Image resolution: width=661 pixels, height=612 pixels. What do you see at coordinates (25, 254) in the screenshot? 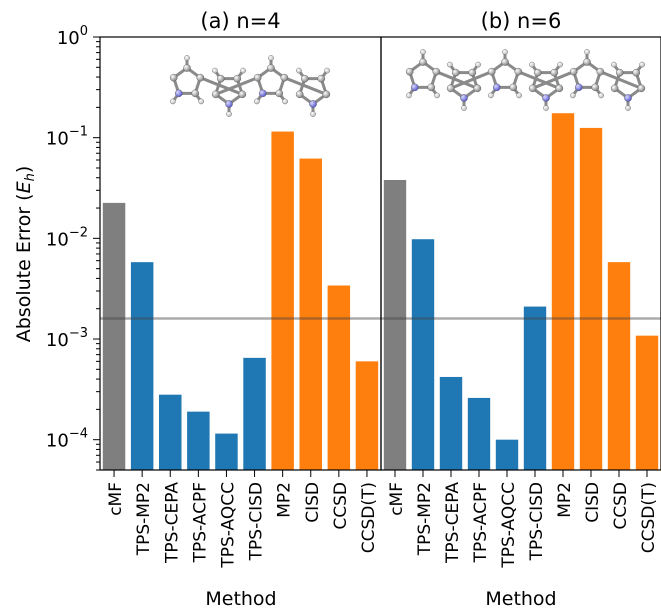
I see `y-axis-label: Absolute Error (Eh)` at bounding box center [25, 254].